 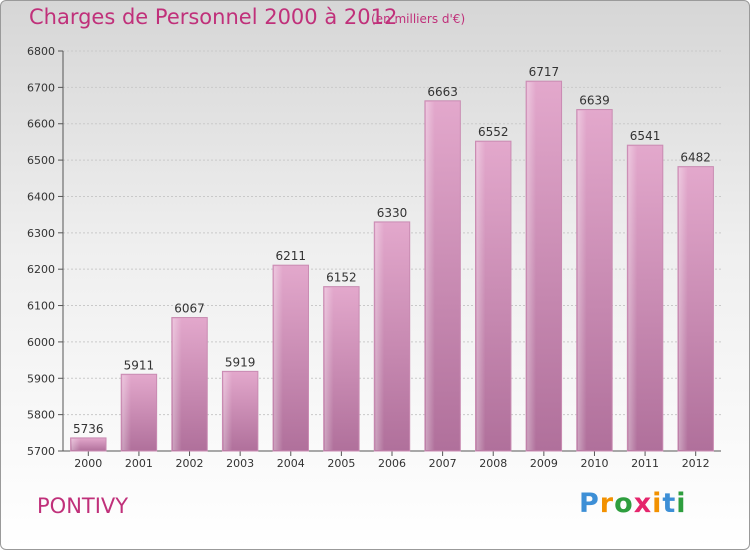 I want to click on city-name: PONTIVY, so click(x=83, y=506).